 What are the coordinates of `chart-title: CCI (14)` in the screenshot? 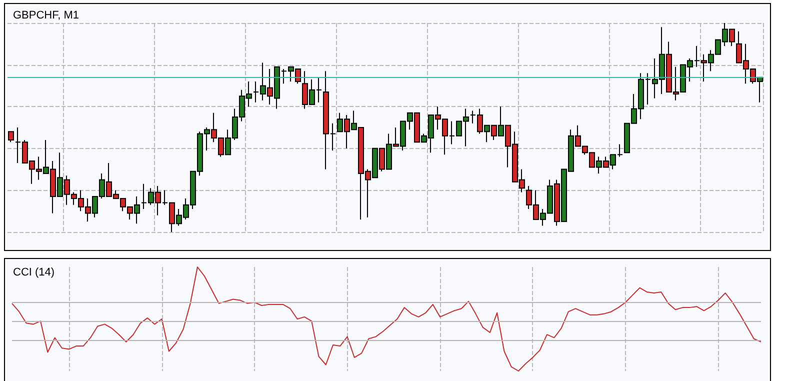 It's located at (34, 272).